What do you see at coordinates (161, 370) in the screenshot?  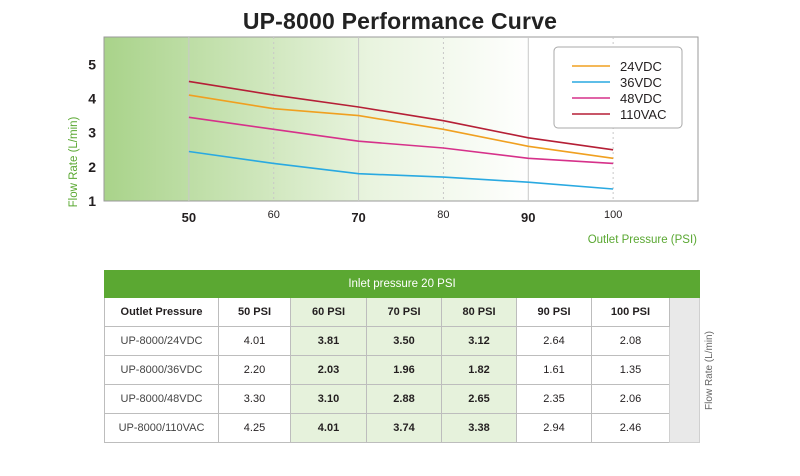 I see `row-label: UP-8000/36VDC` at bounding box center [161, 370].